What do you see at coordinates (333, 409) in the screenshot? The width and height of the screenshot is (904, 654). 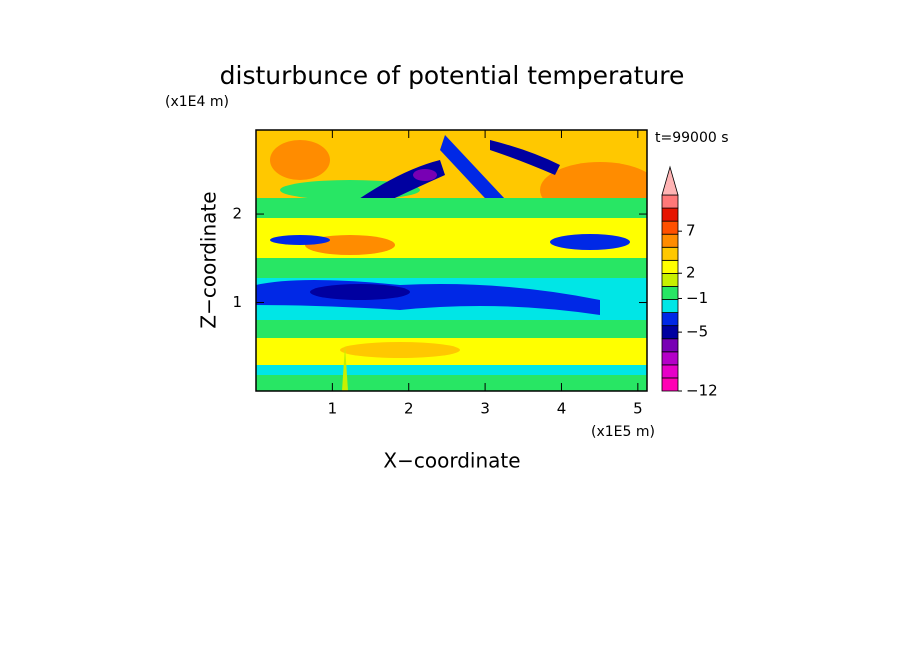 I see `x-tick-label: 1` at bounding box center [333, 409].